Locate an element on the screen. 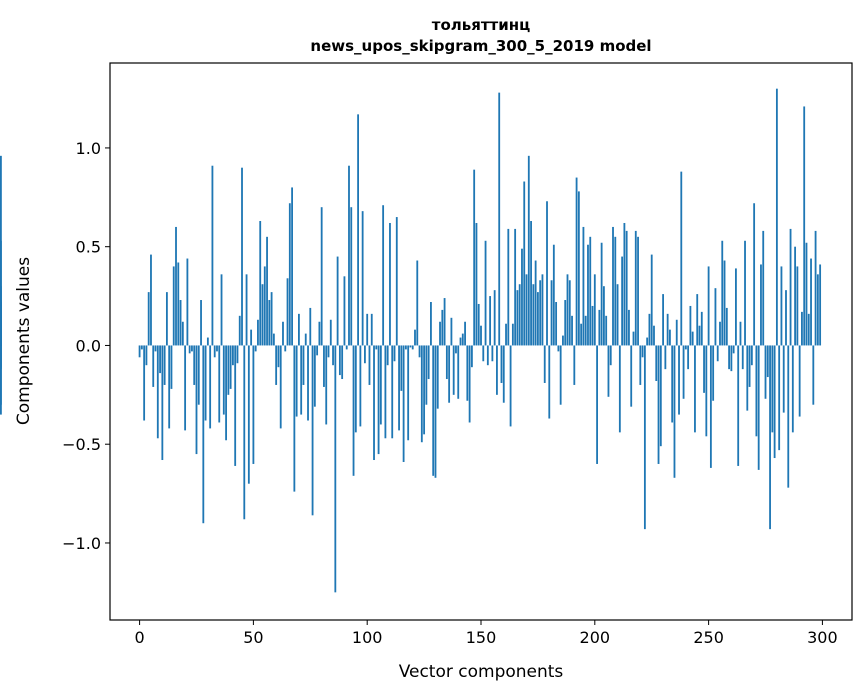 This screenshot has width=867, height=696. y-tick-label: −1.0 is located at coordinates (81, 543).